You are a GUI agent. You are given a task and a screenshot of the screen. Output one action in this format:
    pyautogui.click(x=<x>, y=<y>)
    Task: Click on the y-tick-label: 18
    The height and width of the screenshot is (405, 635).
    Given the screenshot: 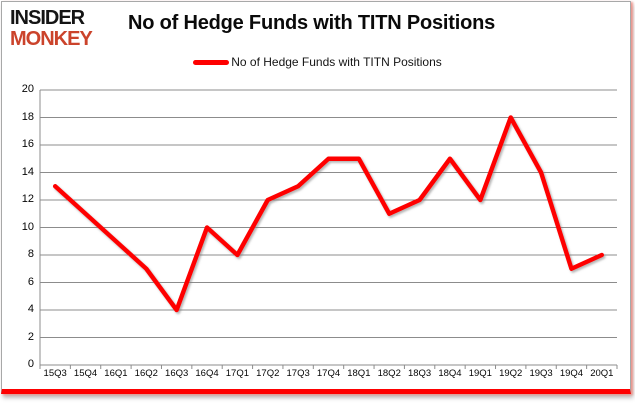 What is the action you would take?
    pyautogui.click(x=27, y=116)
    